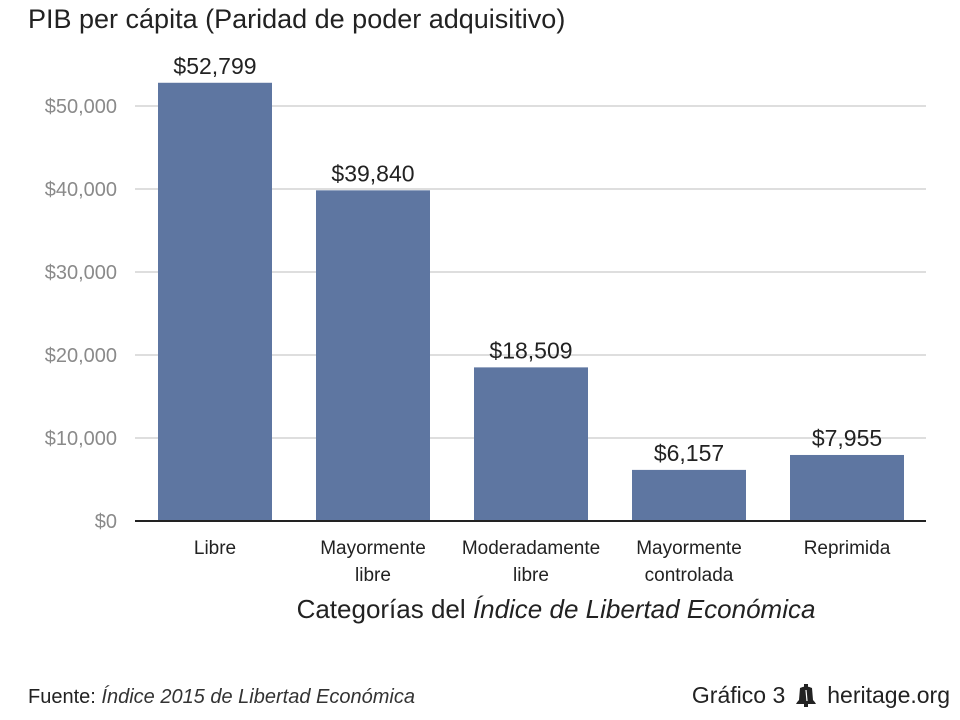 The image size is (960, 720). What do you see at coordinates (689, 575) in the screenshot?
I see `category-label-line: controlada` at bounding box center [689, 575].